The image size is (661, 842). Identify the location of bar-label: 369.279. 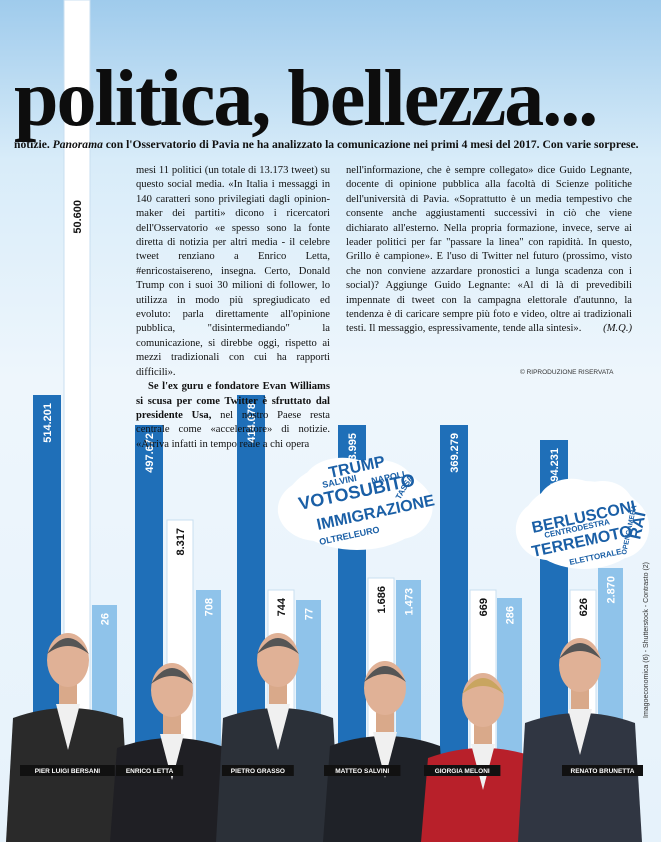
(455, 453).